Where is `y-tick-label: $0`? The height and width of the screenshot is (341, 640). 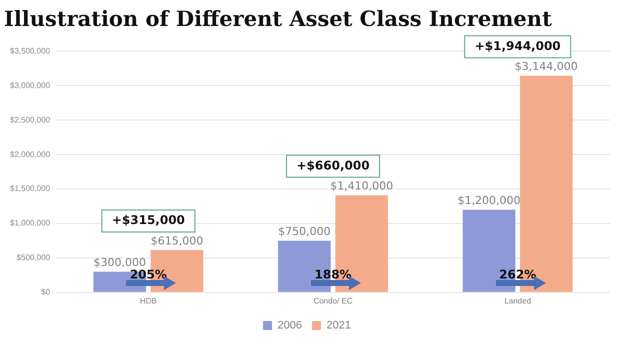 y-tick-label: $0 is located at coordinates (46, 292).